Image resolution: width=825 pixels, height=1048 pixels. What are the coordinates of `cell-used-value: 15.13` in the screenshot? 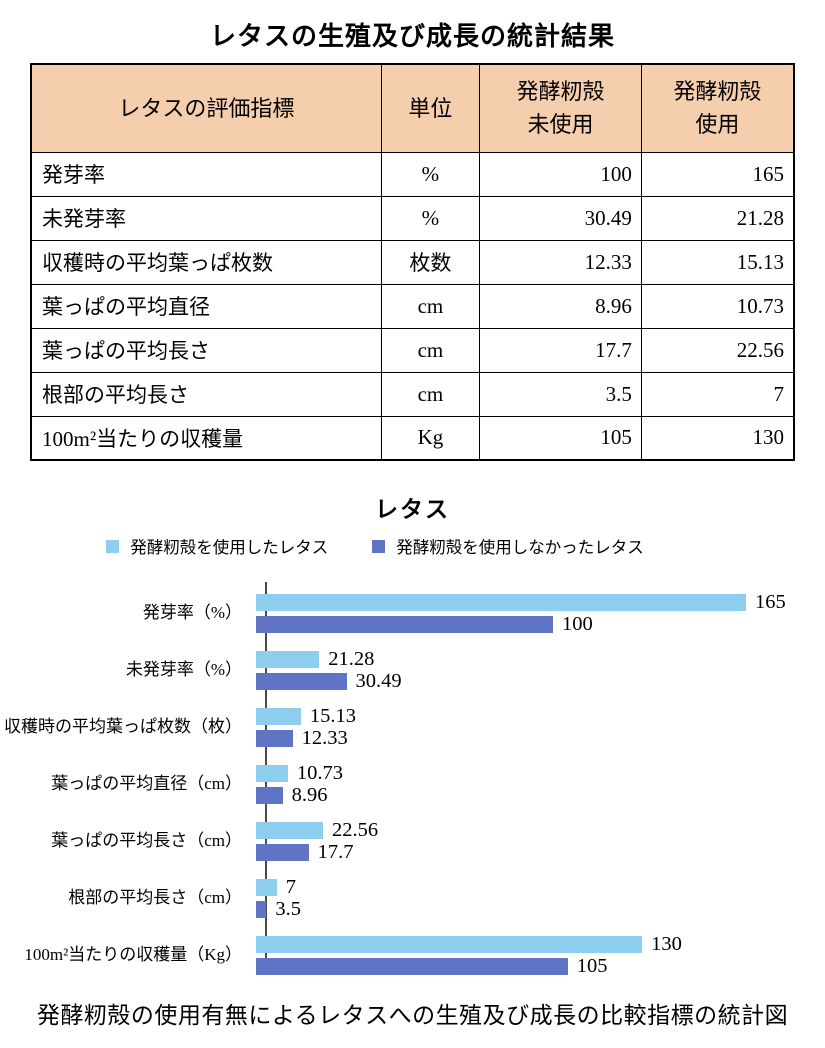 It's located at (717, 262).